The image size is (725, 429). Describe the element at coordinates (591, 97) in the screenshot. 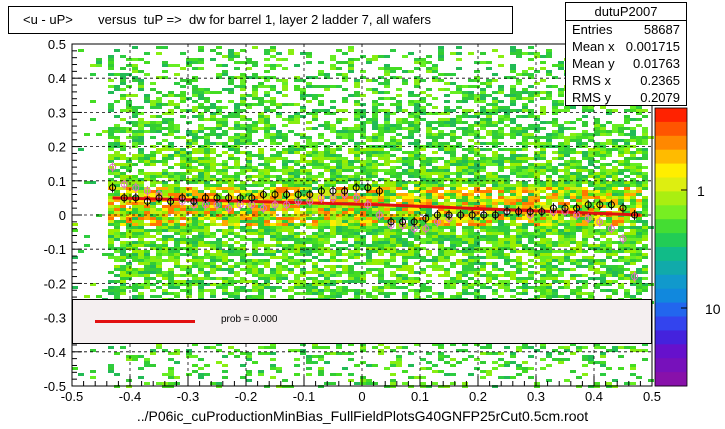

I see `stats-label: RMS y` at that location.